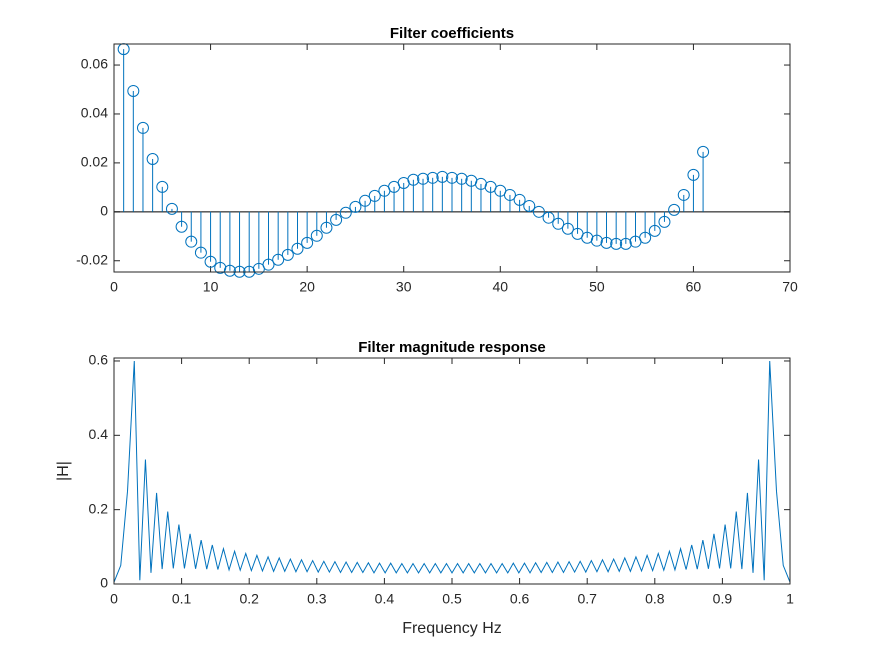  Describe the element at coordinates (520, 599) in the screenshot. I see `x-tick-label: 0.6` at that location.